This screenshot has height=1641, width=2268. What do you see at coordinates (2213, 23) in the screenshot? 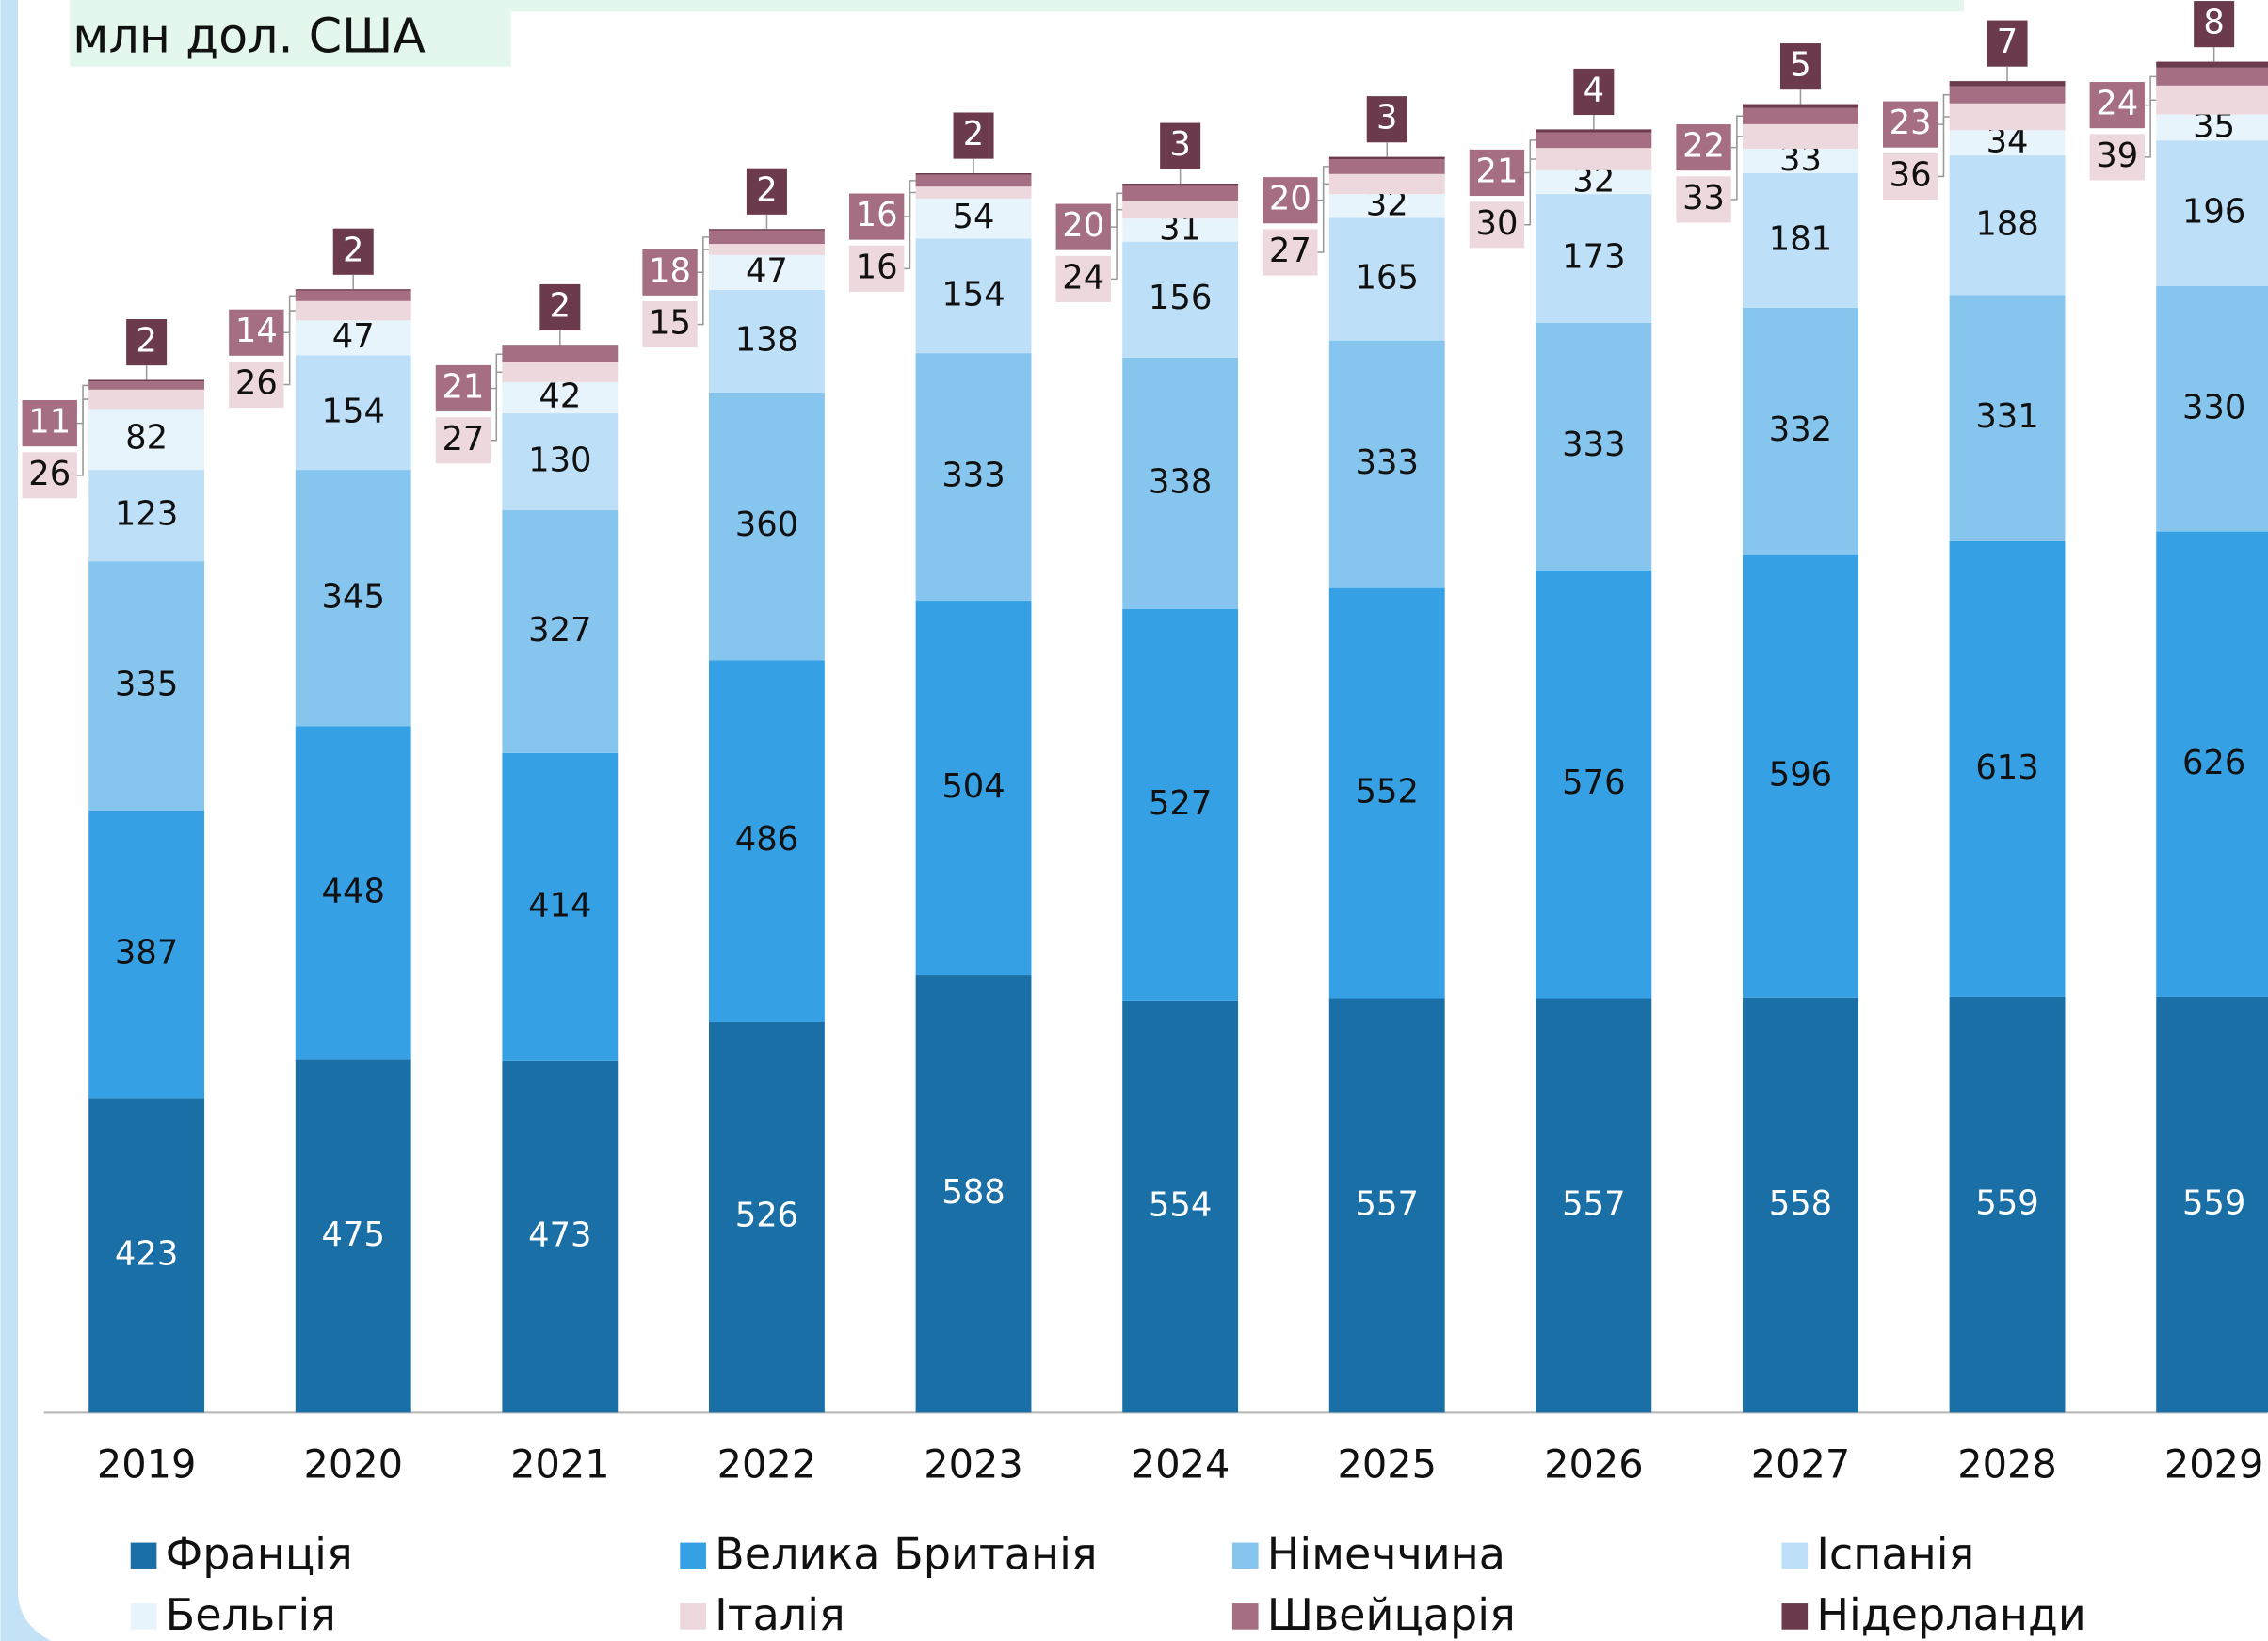
I see `value-label: 8` at bounding box center [2213, 23].